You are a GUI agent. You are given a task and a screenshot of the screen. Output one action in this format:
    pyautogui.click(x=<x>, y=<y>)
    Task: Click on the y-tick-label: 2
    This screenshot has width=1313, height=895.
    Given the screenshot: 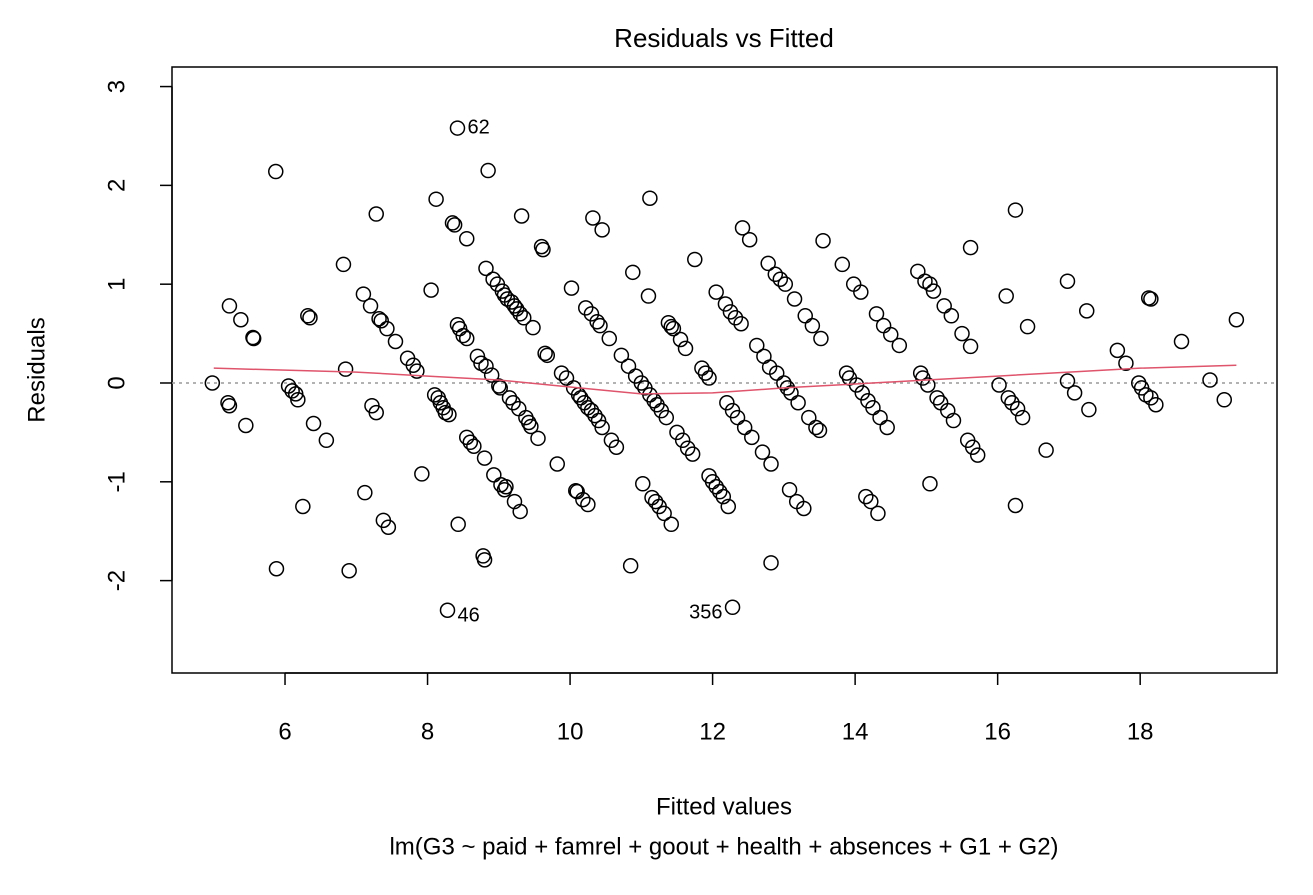 What is the action you would take?
    pyautogui.click(x=116, y=185)
    